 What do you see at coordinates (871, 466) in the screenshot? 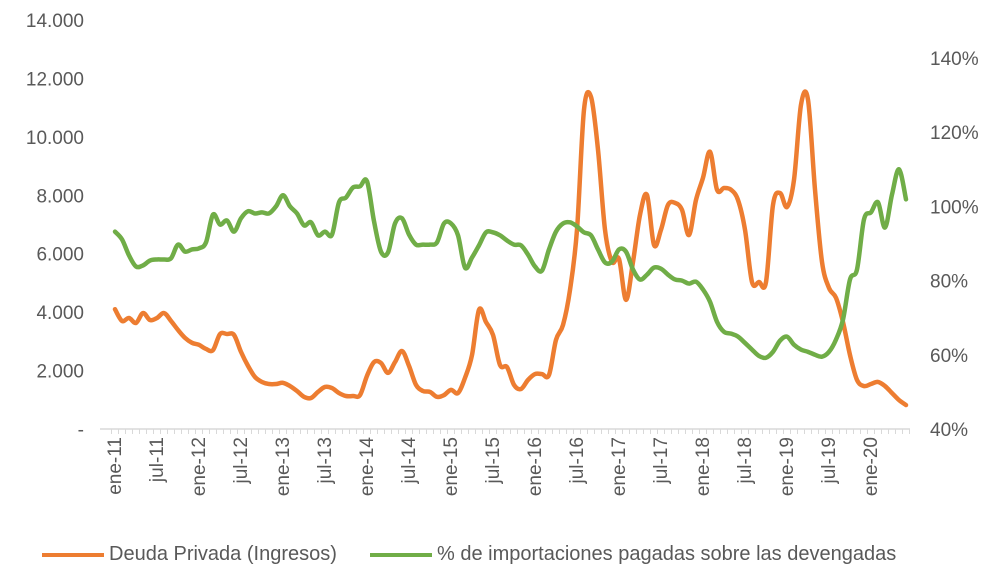
I see `x-tick-label: ene-20` at bounding box center [871, 466].